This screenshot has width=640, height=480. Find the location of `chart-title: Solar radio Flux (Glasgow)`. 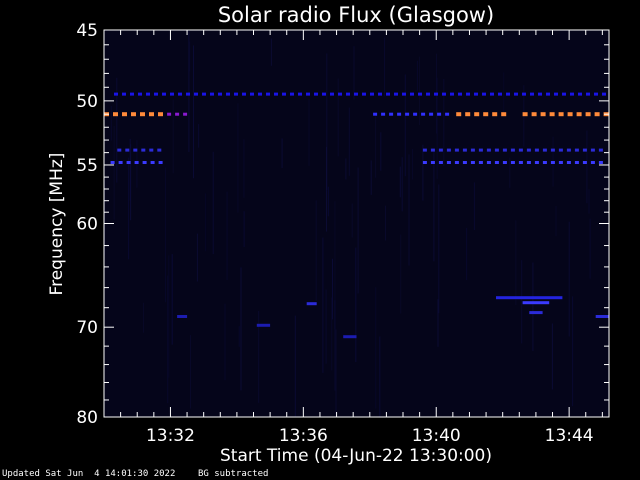

chart-title: Solar radio Flux (Glasgow) is located at coordinates (356, 15).